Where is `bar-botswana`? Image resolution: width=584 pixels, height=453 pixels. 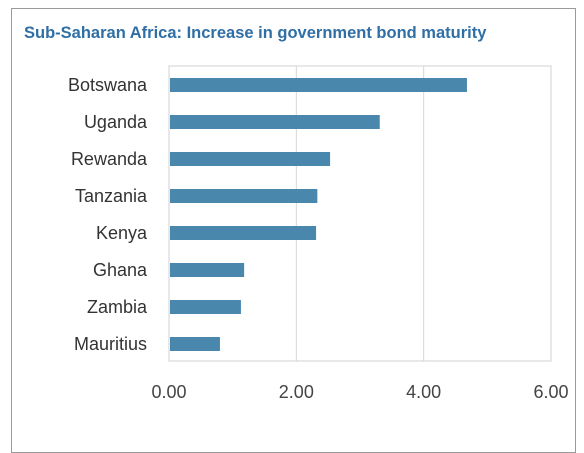 bar-botswana is located at coordinates (318, 85).